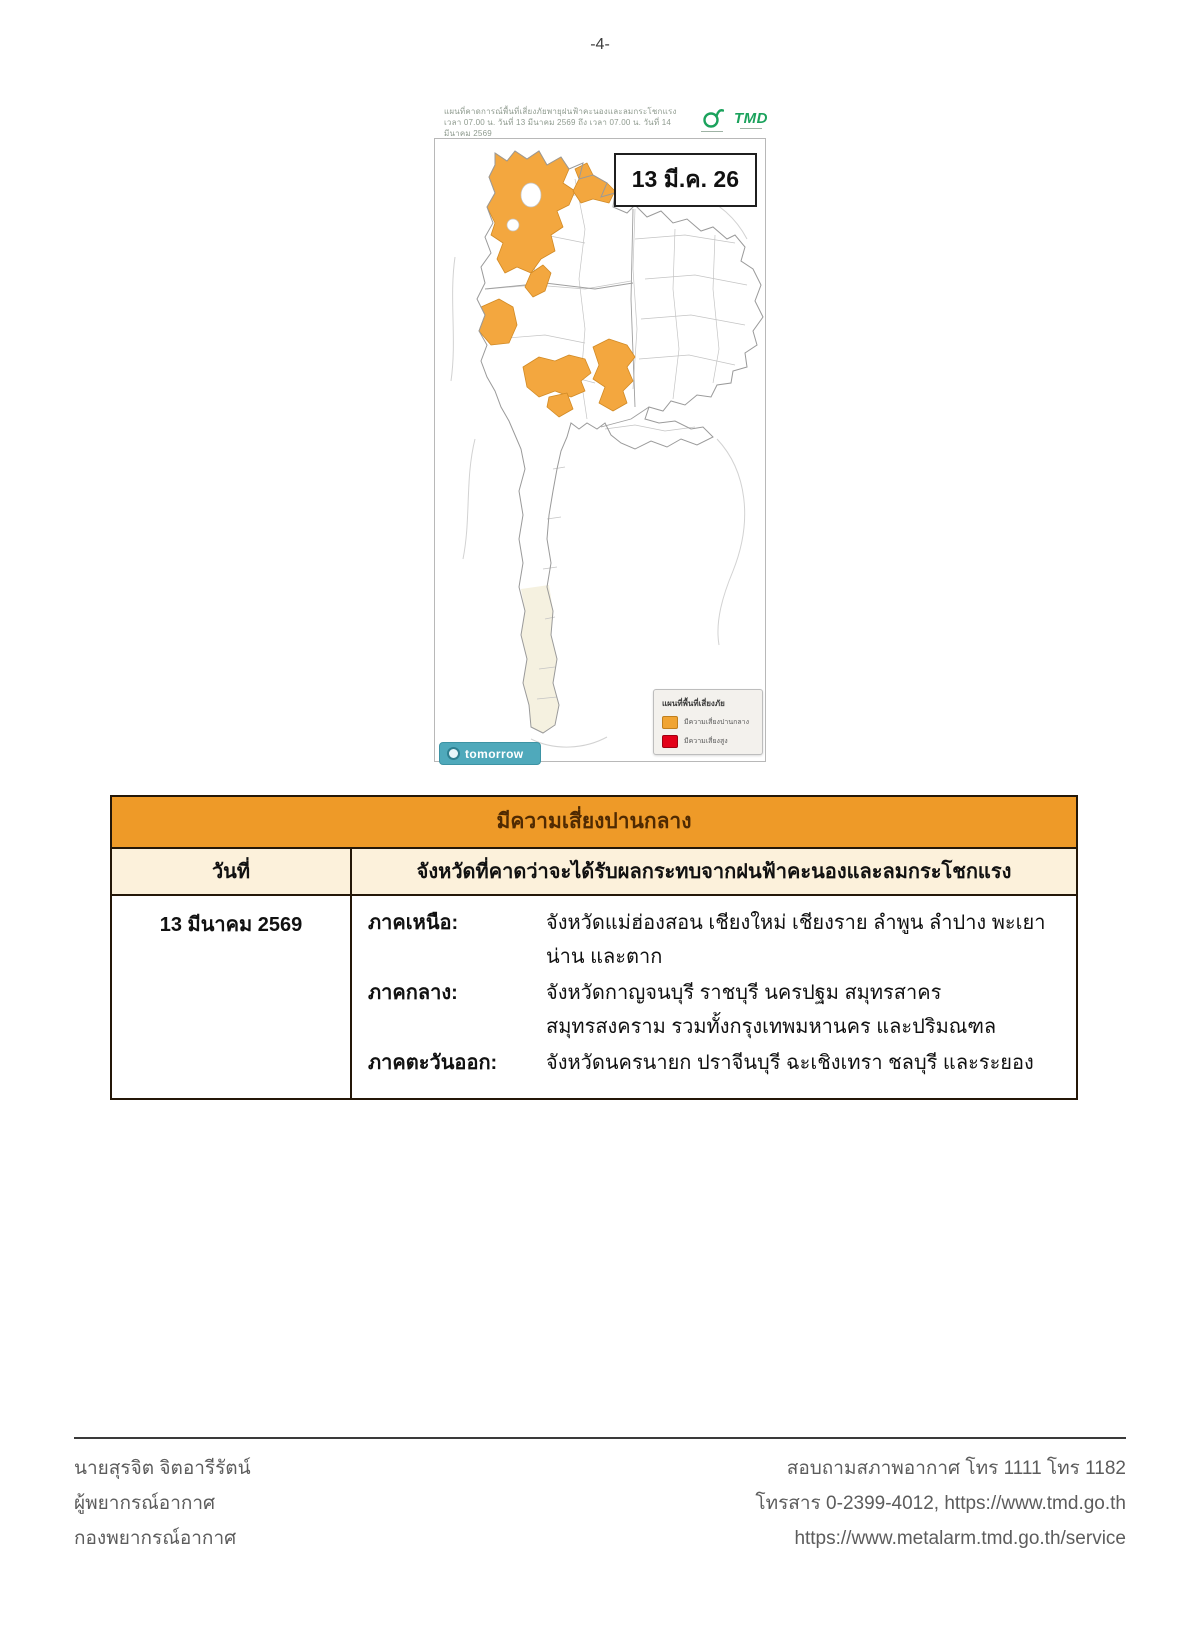 The width and height of the screenshot is (1200, 1628). I want to click on region-label-east: ภาคตะวันออก:, so click(433, 1063).